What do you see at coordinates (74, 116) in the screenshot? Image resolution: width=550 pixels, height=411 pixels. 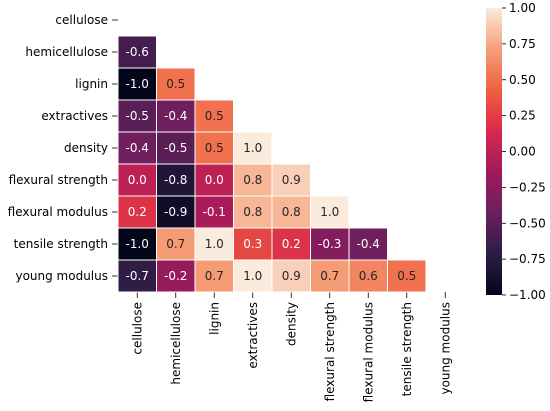 I see `row-label: extractives` at bounding box center [74, 116].